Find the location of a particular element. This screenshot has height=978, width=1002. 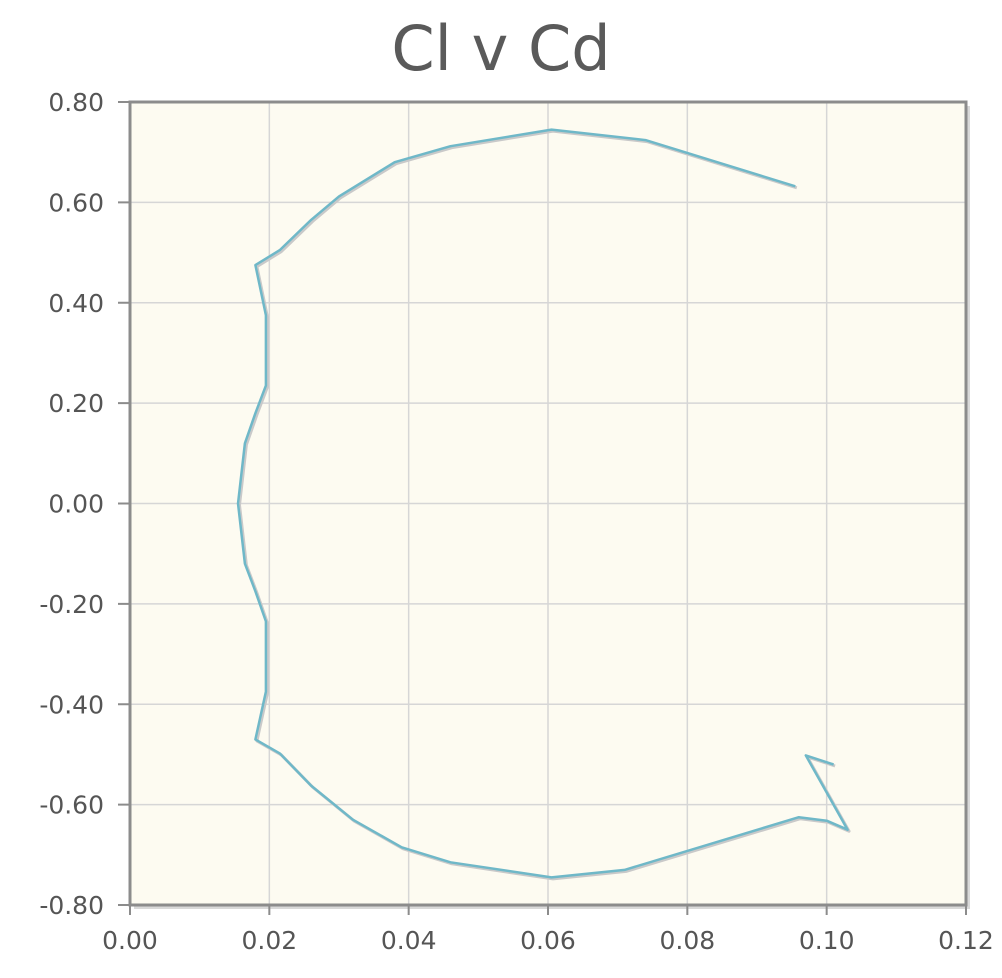

y-tick-label: -0.20 is located at coordinates (71, 604).